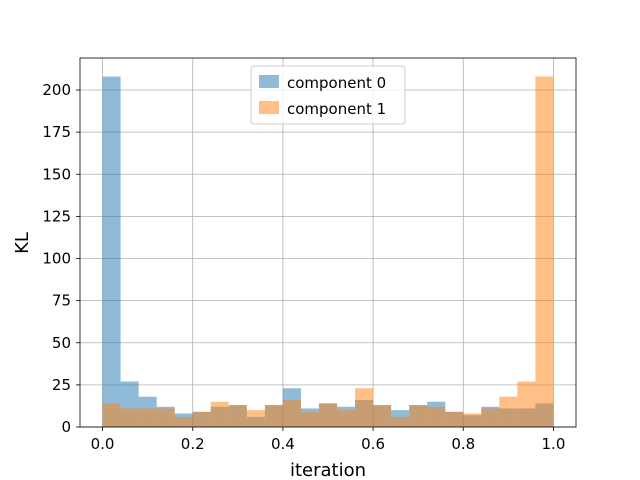 The image size is (640, 480). I want to click on x-tick-label: 0.6, so click(373, 444).